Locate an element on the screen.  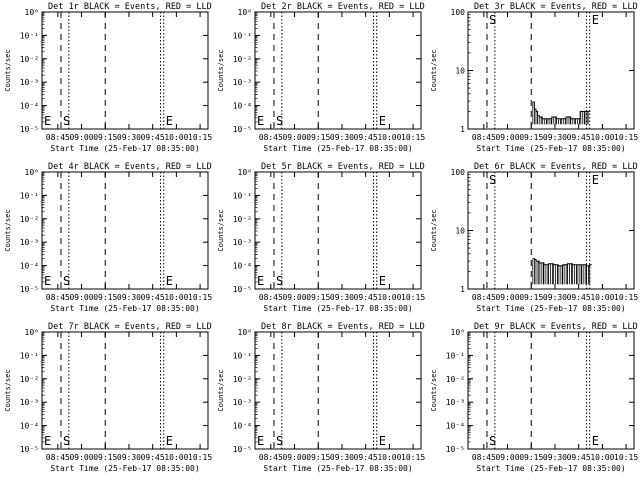
x-tick-label: 09:00 is located at coordinates (81, 137).